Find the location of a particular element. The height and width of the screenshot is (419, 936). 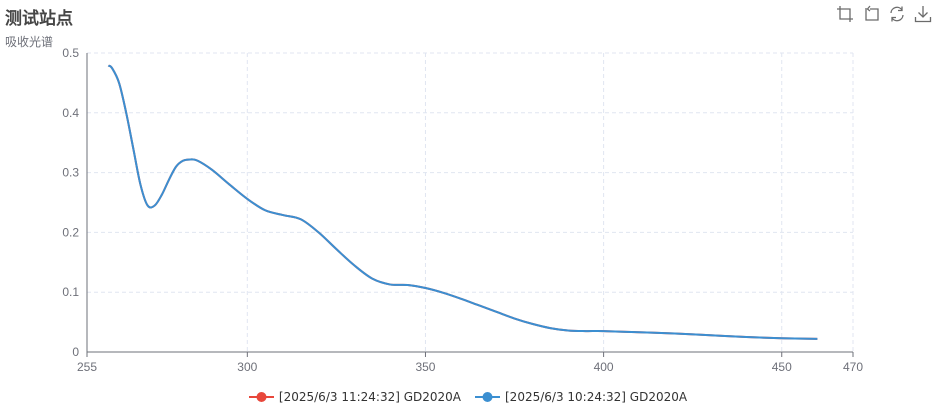

page-title: 测试站点 is located at coordinates (39, 19).